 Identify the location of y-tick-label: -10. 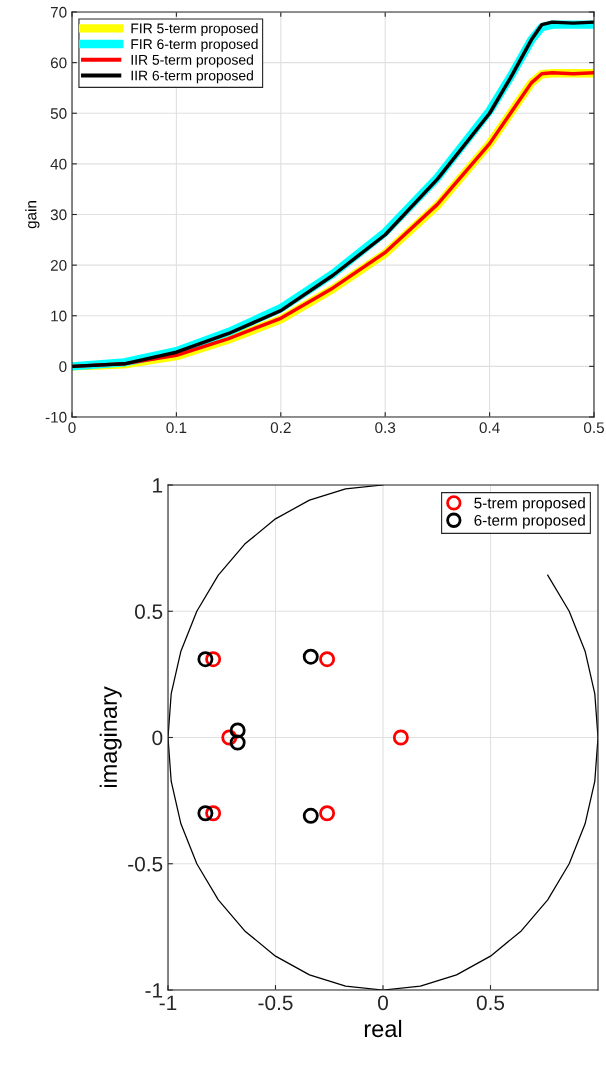
(56, 417).